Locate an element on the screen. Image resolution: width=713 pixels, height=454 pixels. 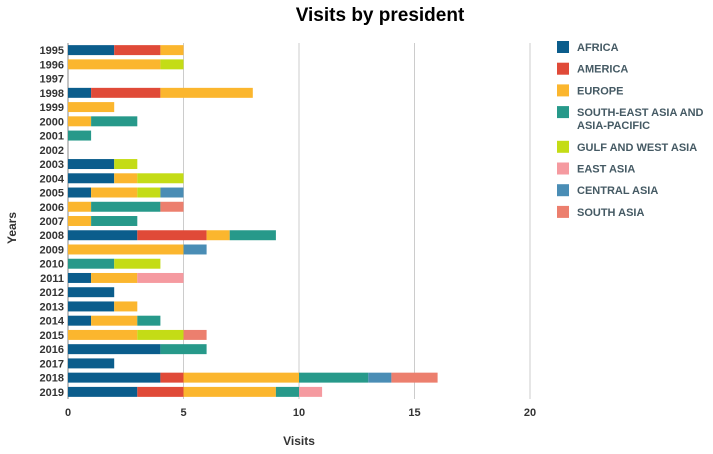
y-tick-label: 2009 is located at coordinates (52, 250).